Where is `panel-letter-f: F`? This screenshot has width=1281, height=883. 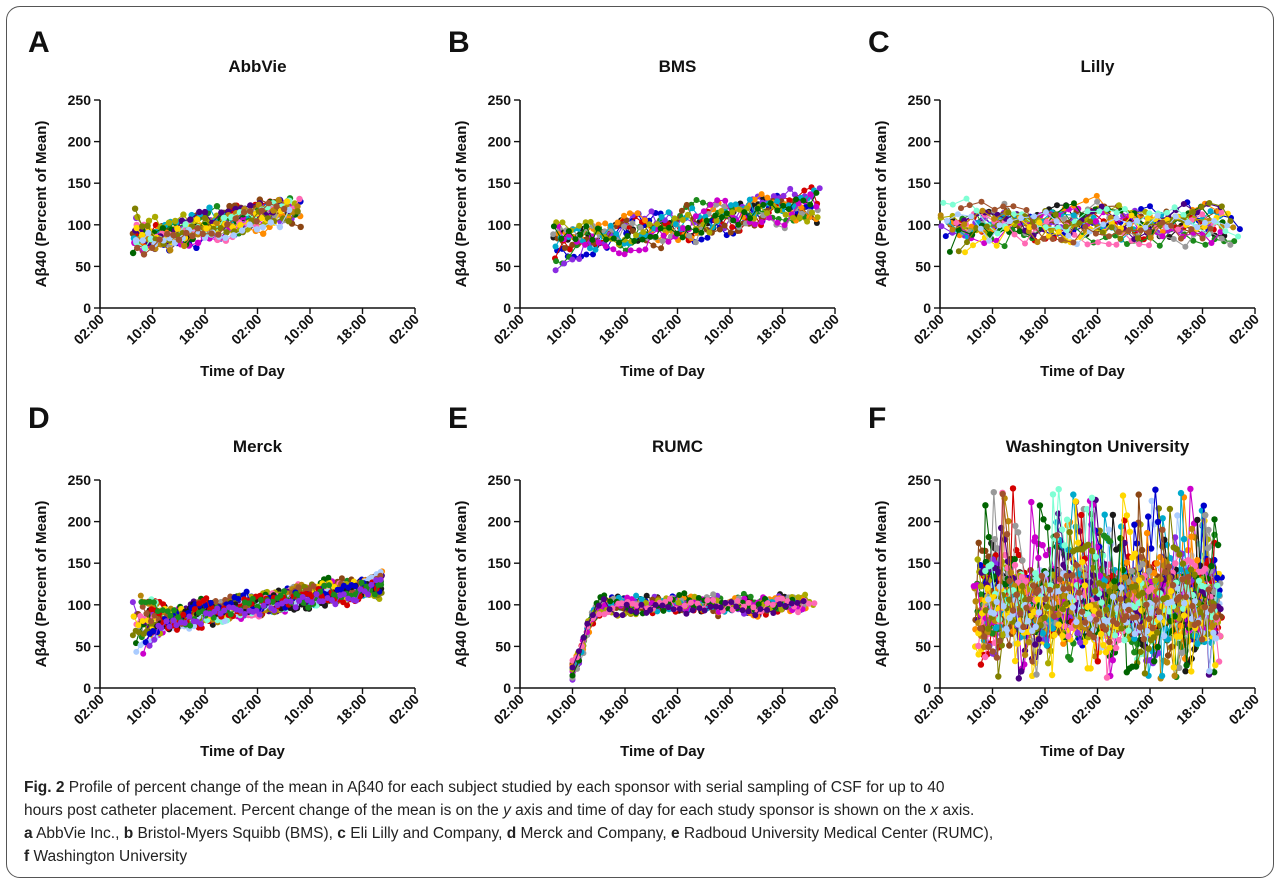 panel-letter-f: F is located at coordinates (877, 418).